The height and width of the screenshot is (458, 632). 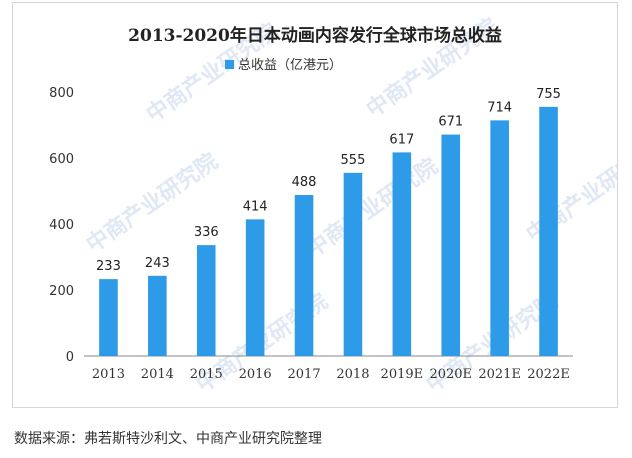 What do you see at coordinates (290, 65) in the screenshot?
I see `legend-label: 总收益（亿港元）` at bounding box center [290, 65].